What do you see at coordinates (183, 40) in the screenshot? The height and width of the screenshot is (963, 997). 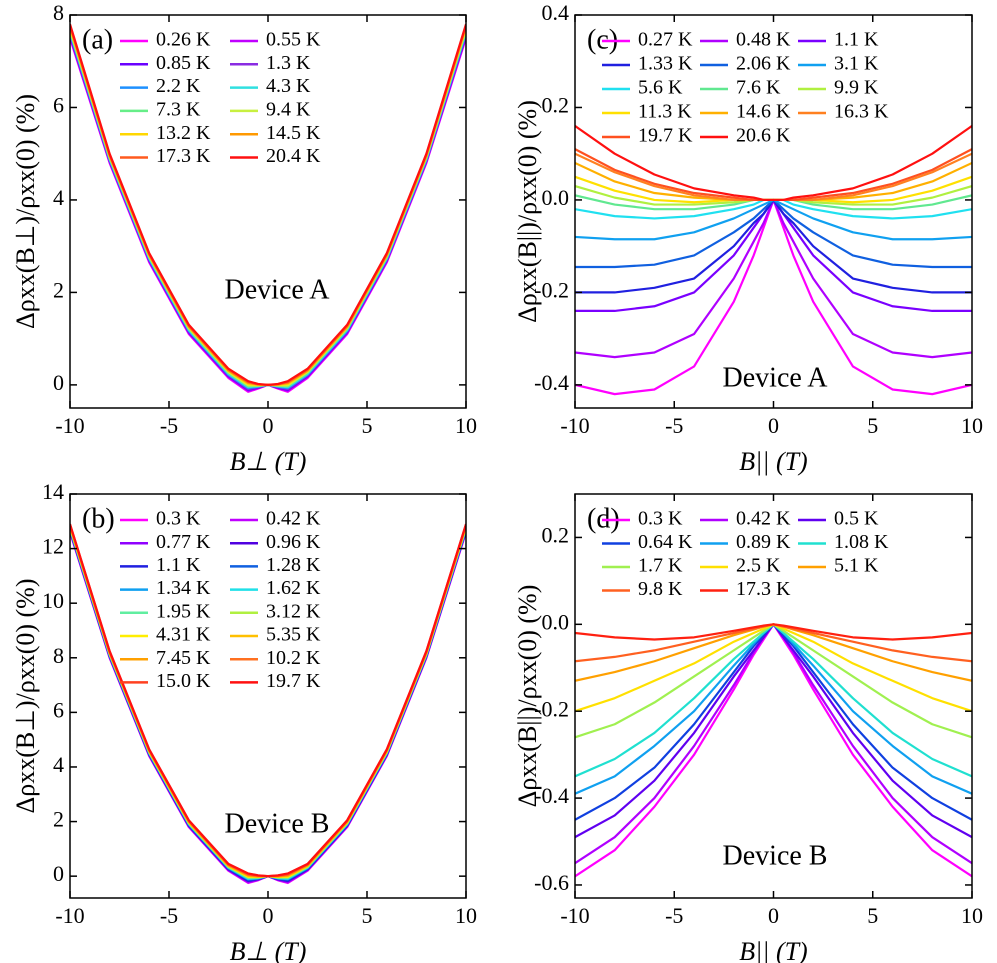 I see `legend-label: 0.26 K` at bounding box center [183, 40].